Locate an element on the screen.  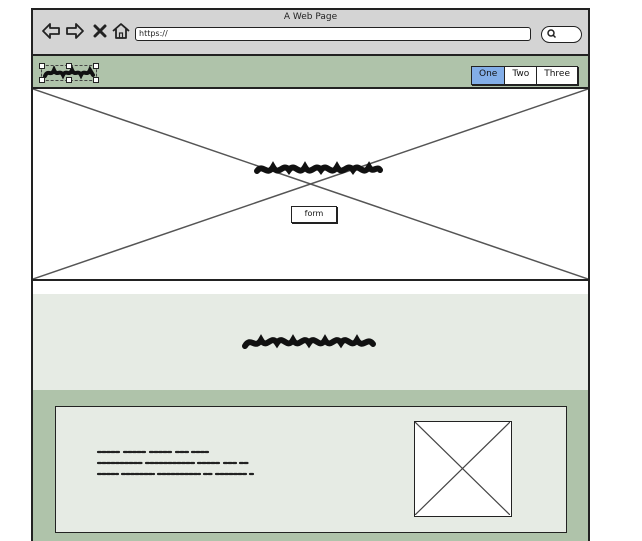
browser-chrome: A Web Page https:// is located at coordinates (310, 33).